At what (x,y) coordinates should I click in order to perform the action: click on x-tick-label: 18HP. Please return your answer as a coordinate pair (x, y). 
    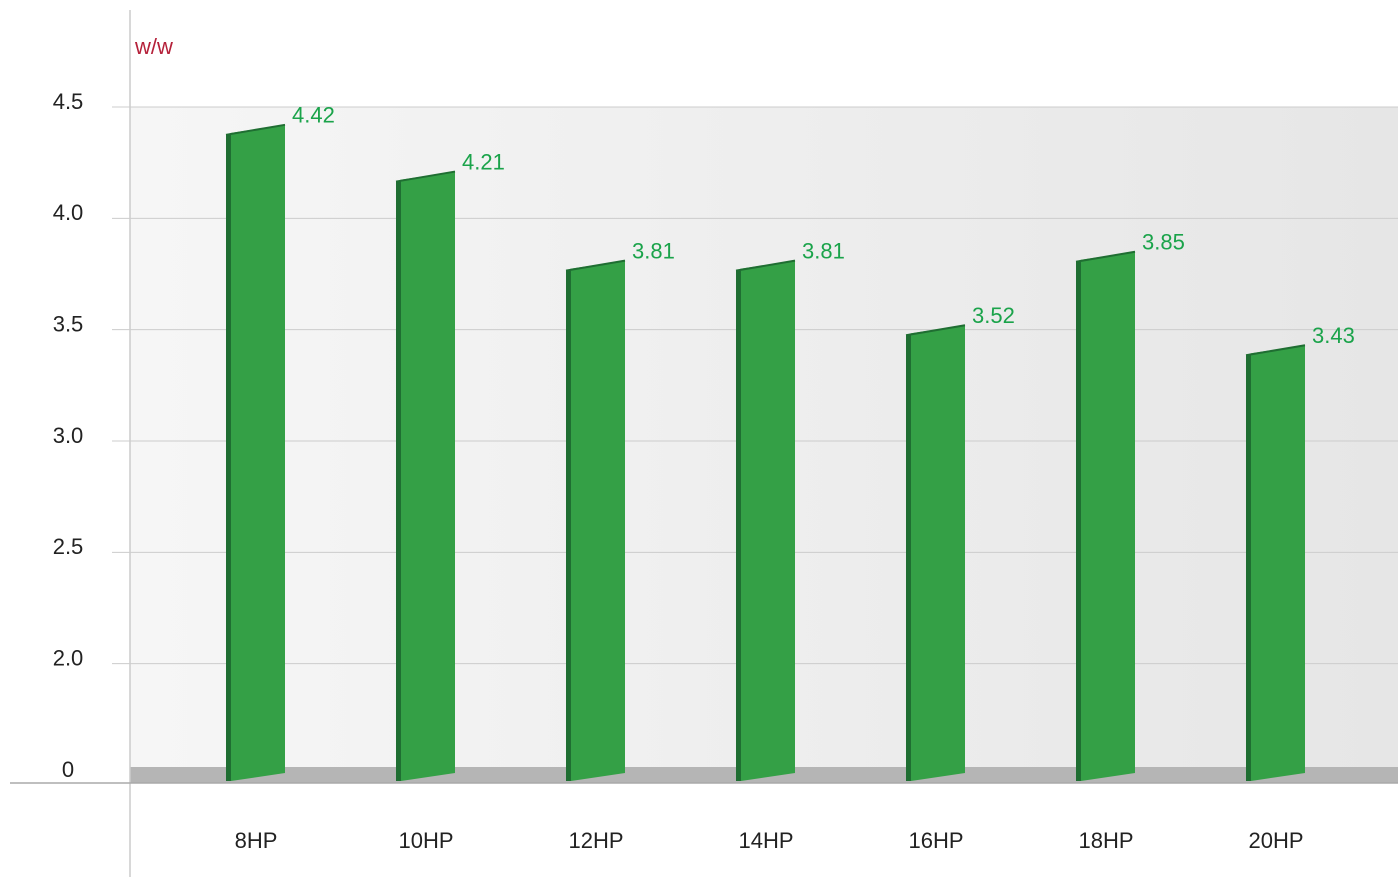
    Looking at the image, I should click on (1105, 840).